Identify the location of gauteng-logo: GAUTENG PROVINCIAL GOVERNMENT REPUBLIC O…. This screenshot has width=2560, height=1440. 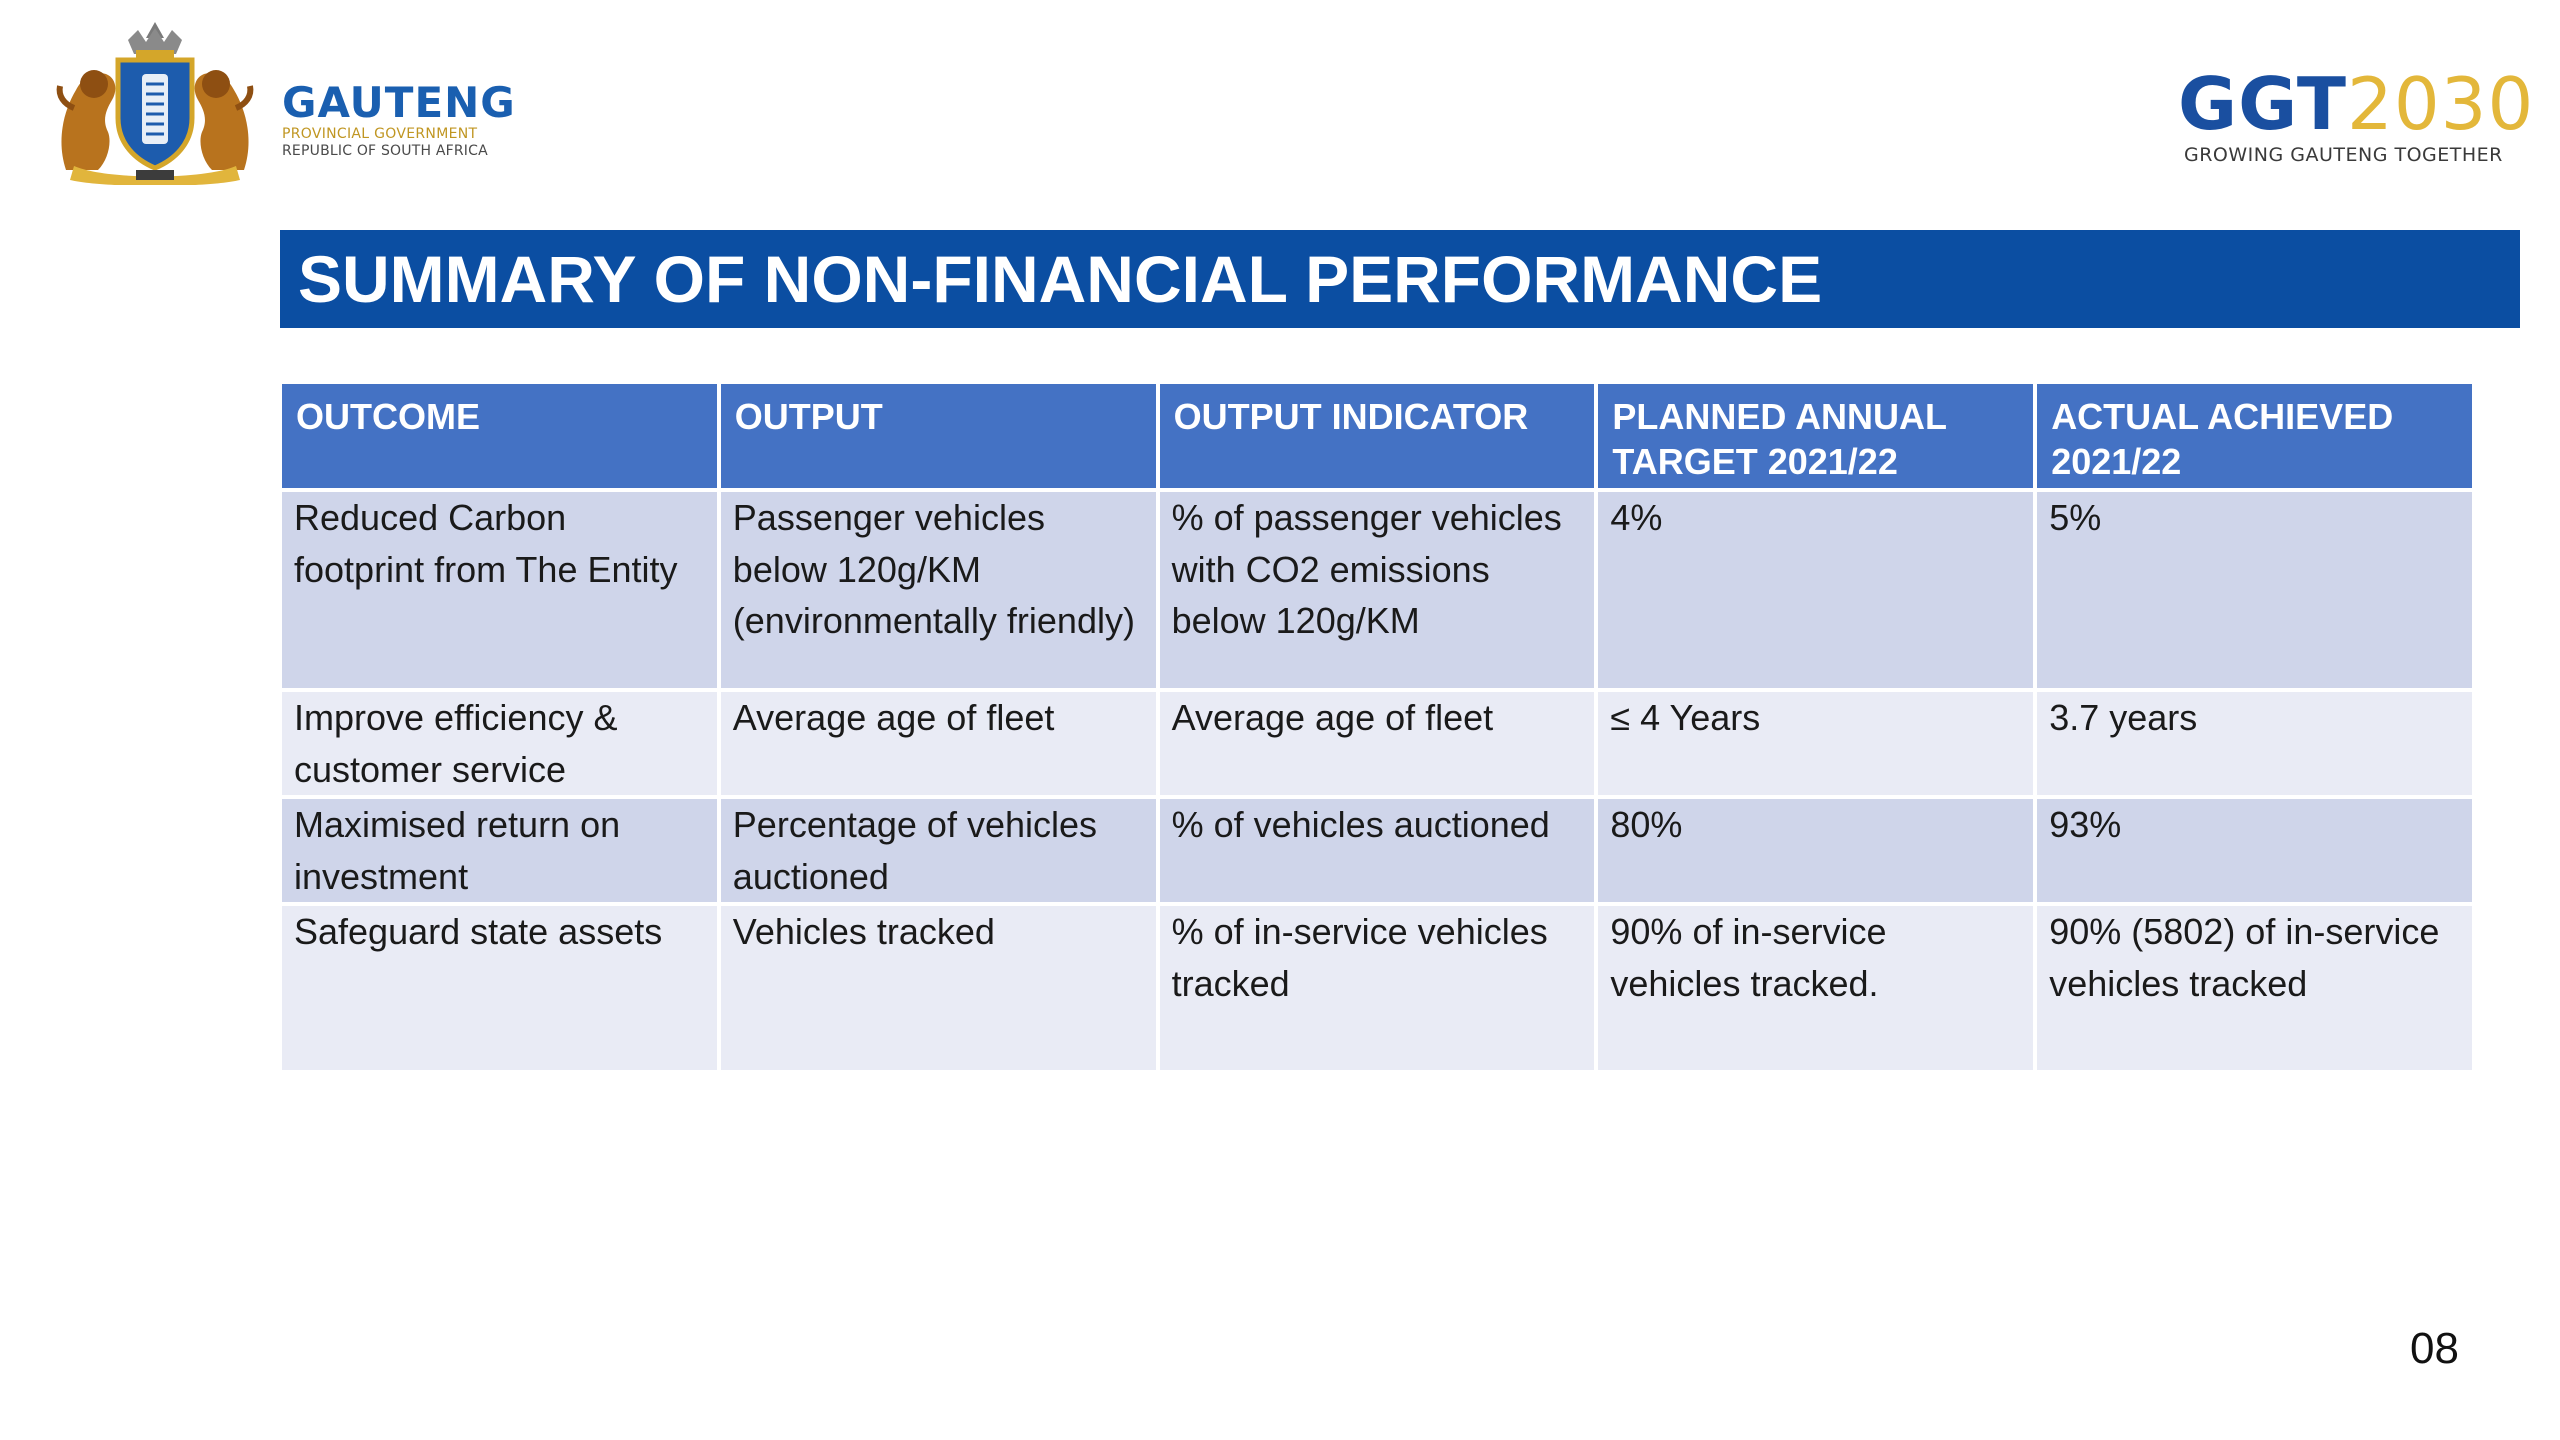
(281, 102).